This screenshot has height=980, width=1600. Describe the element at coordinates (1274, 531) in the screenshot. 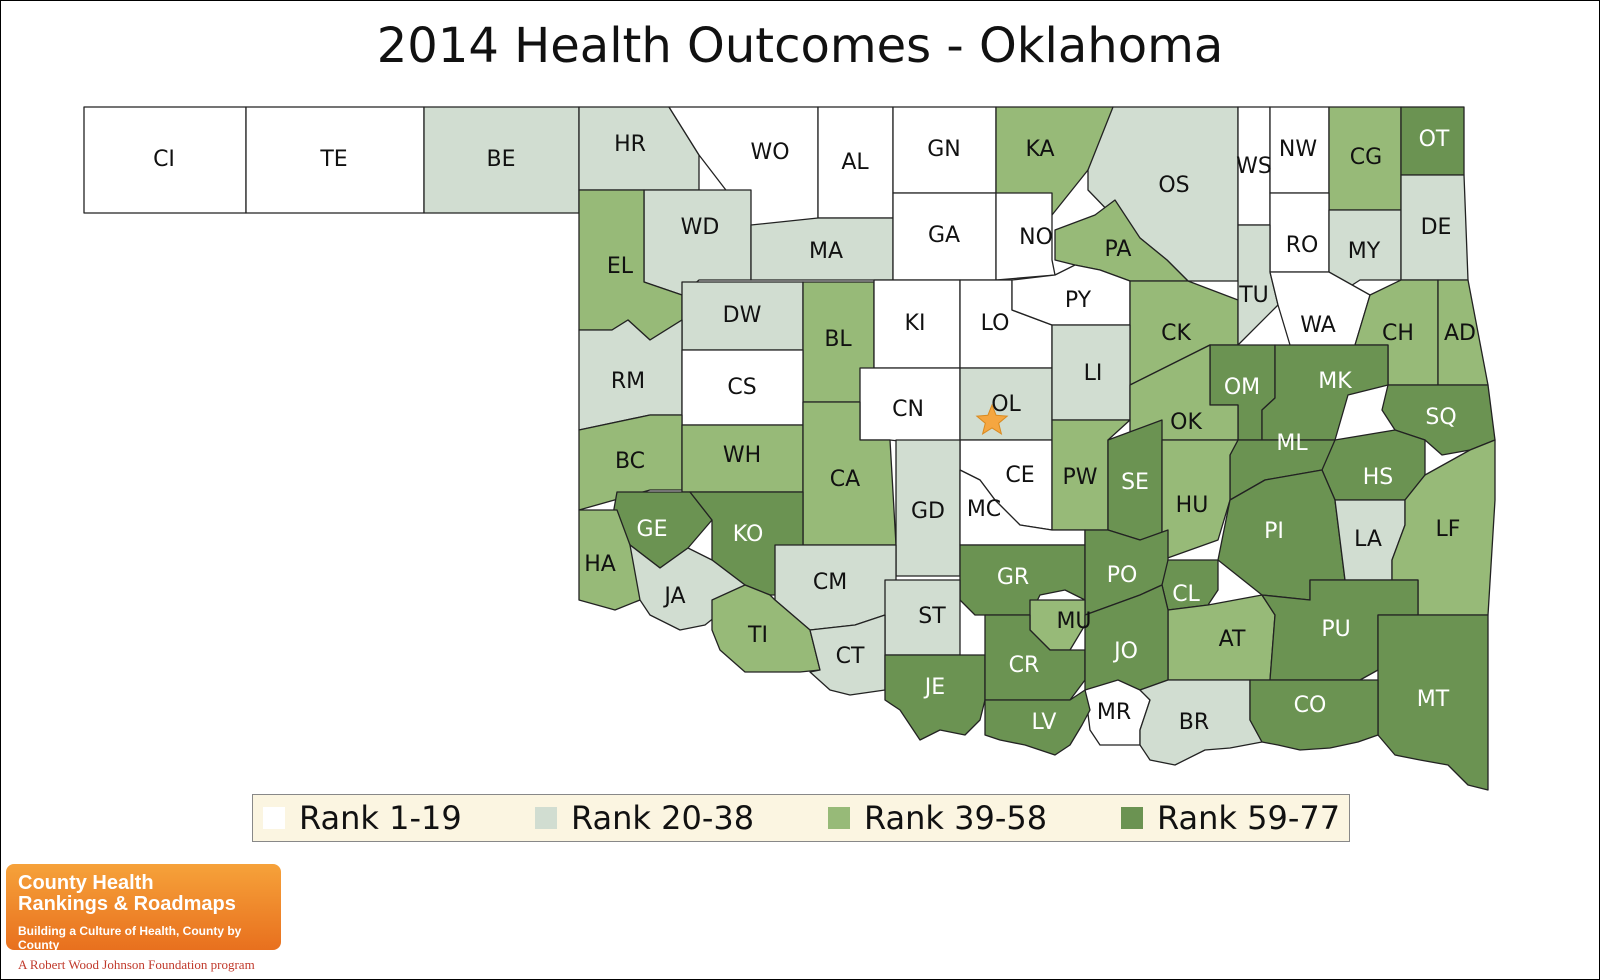

I see `county-label-pi: PI` at that location.